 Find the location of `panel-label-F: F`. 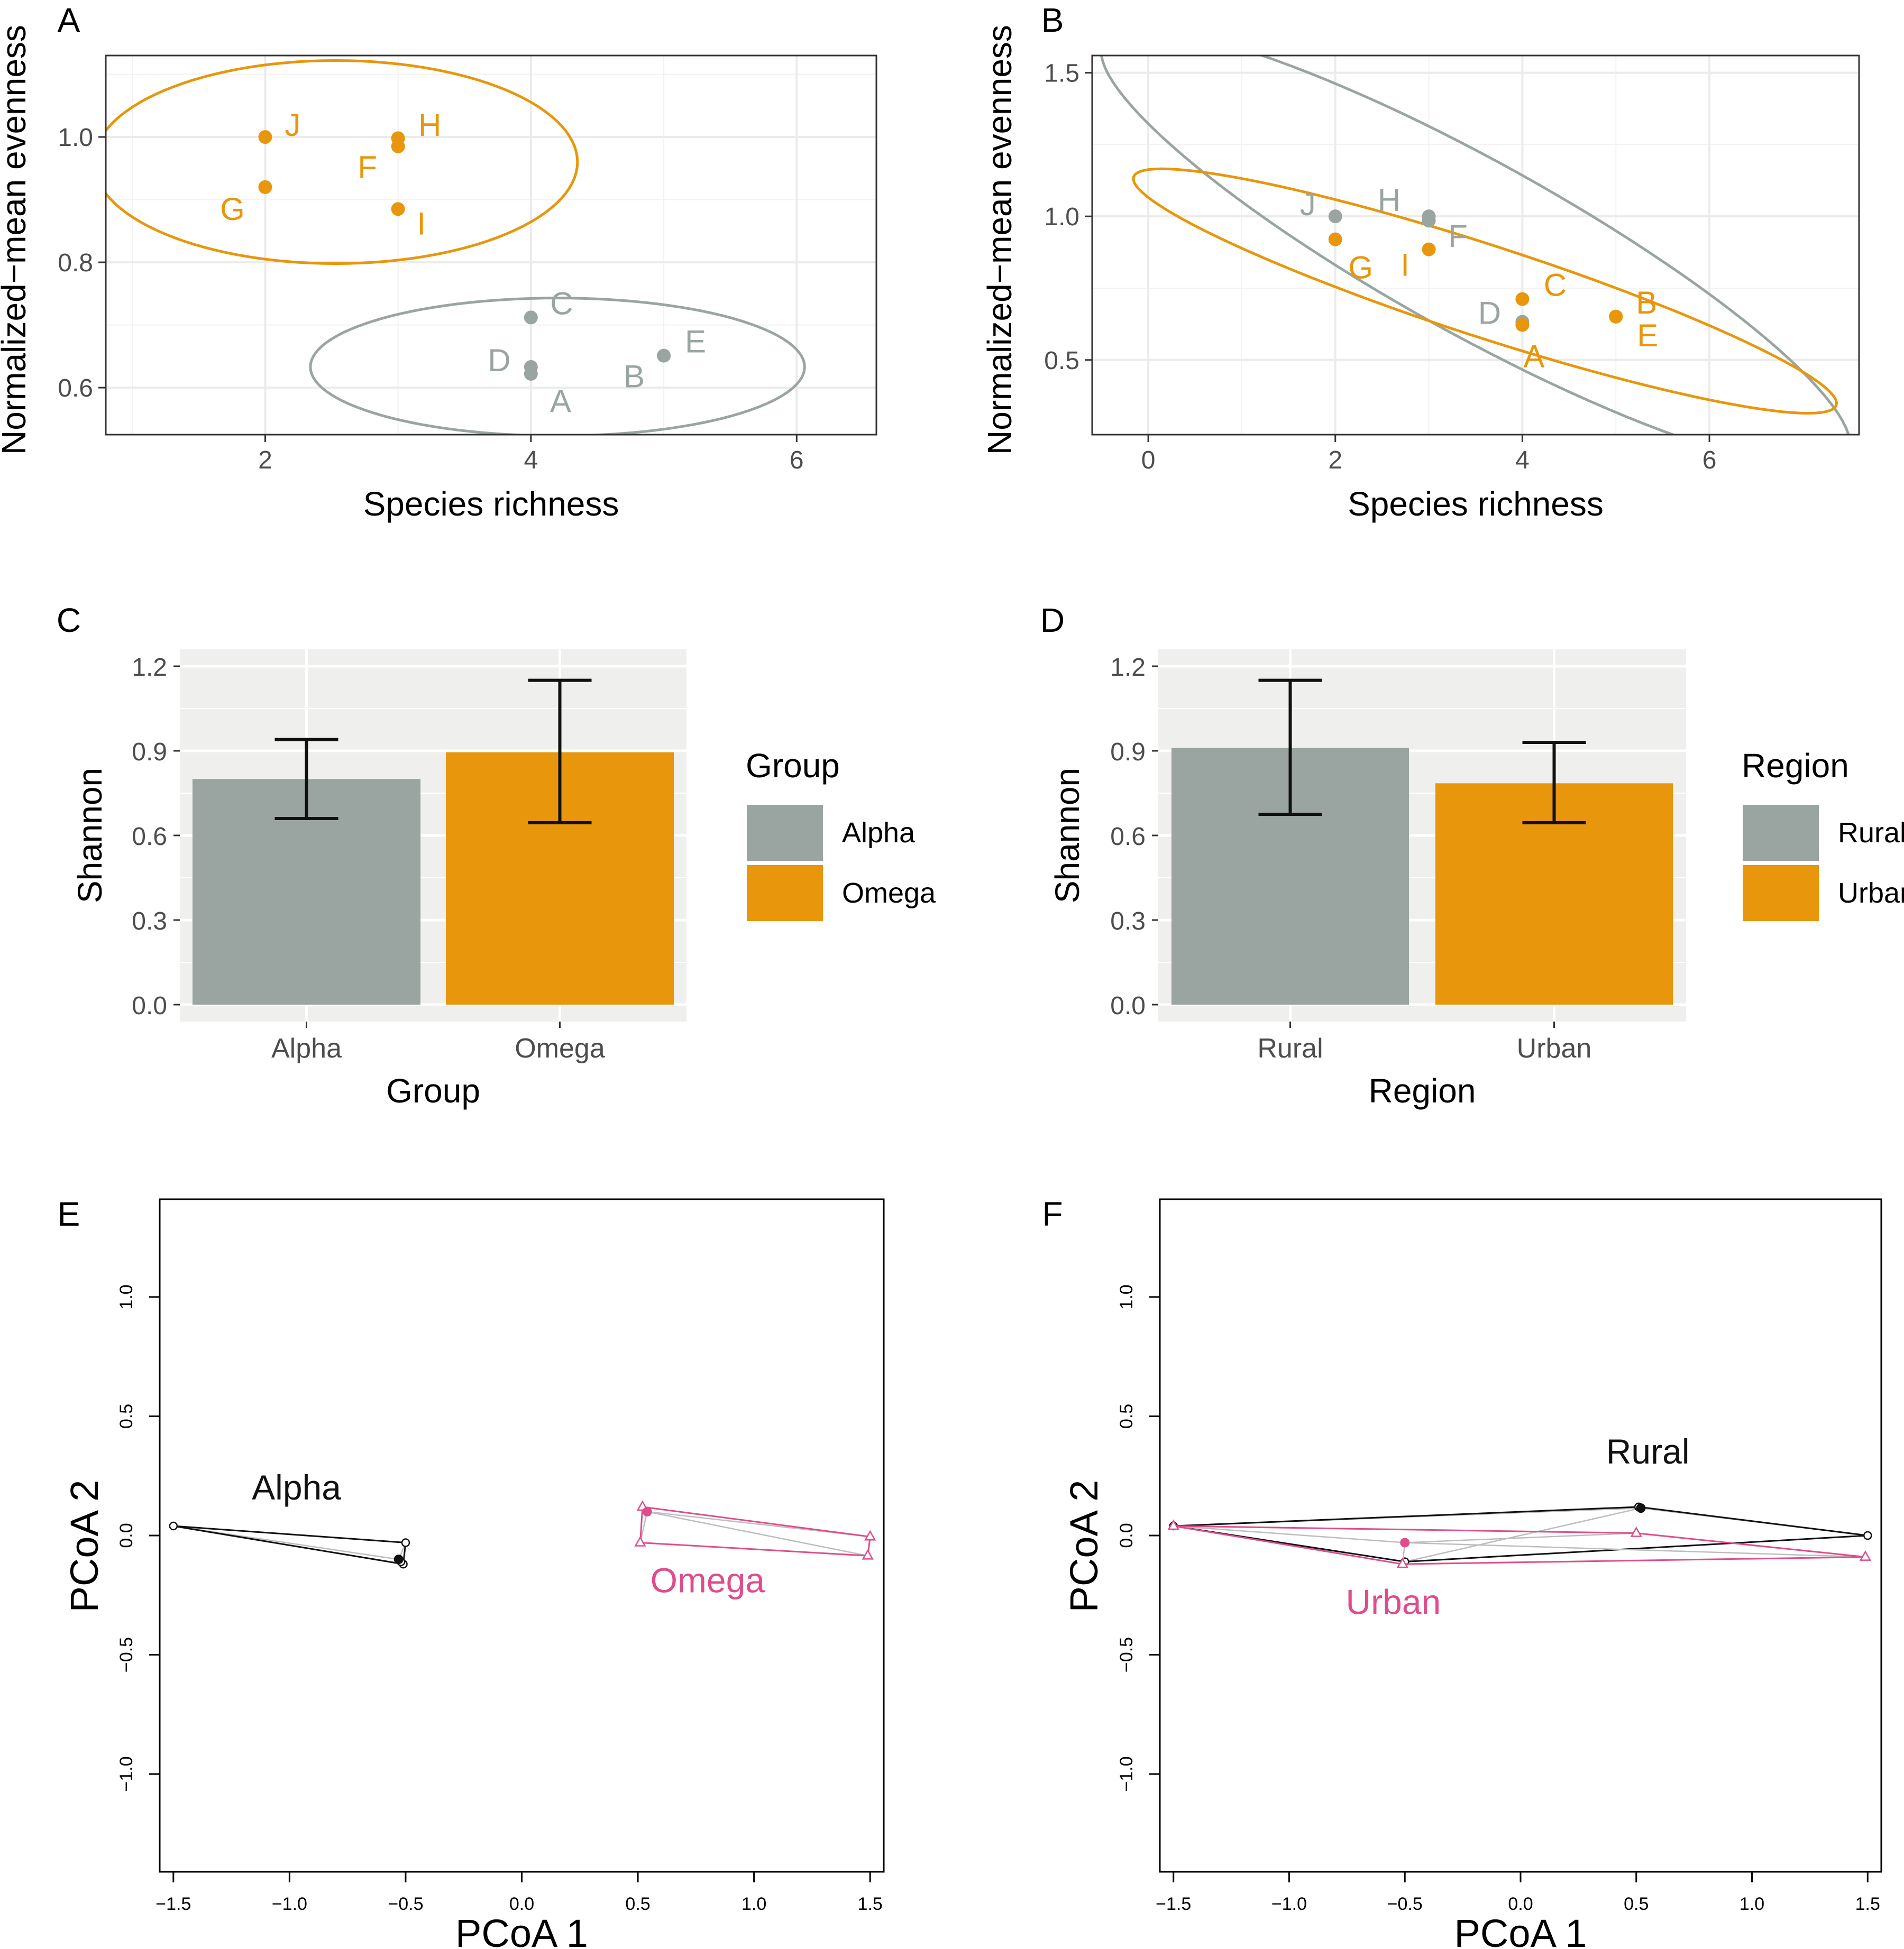

panel-label-F: F is located at coordinates (1052, 1214).